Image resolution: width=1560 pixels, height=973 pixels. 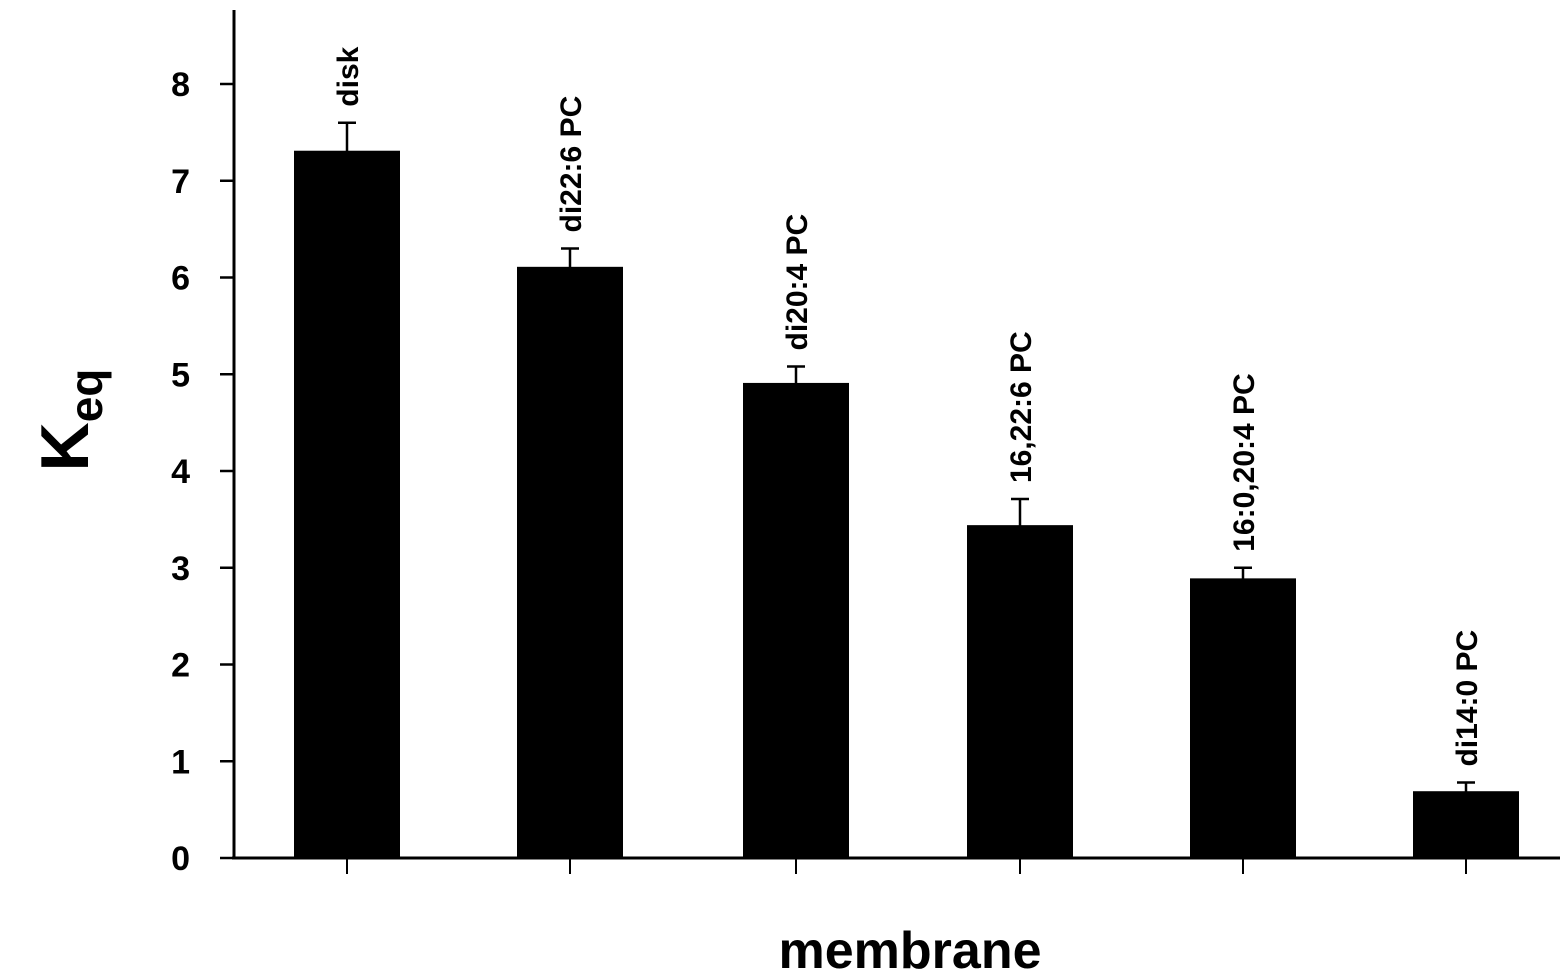 What do you see at coordinates (180, 375) in the screenshot?
I see `y-tick-label: 5` at bounding box center [180, 375].